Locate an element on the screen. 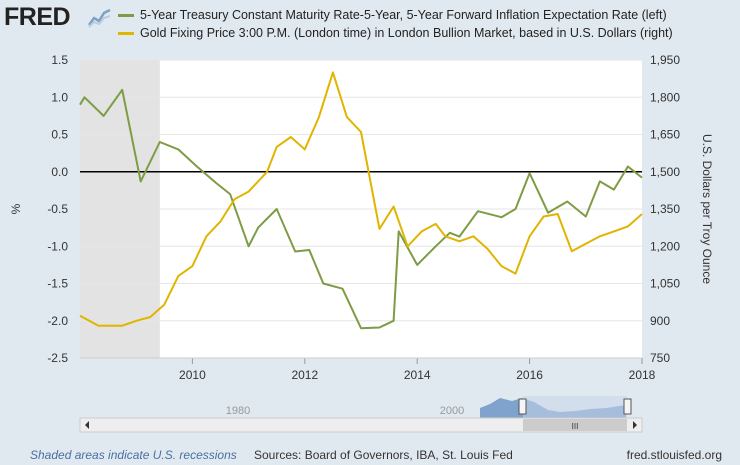 This screenshot has width=740, height=465. y-right-tick-label: 1,350 is located at coordinates (665, 209).